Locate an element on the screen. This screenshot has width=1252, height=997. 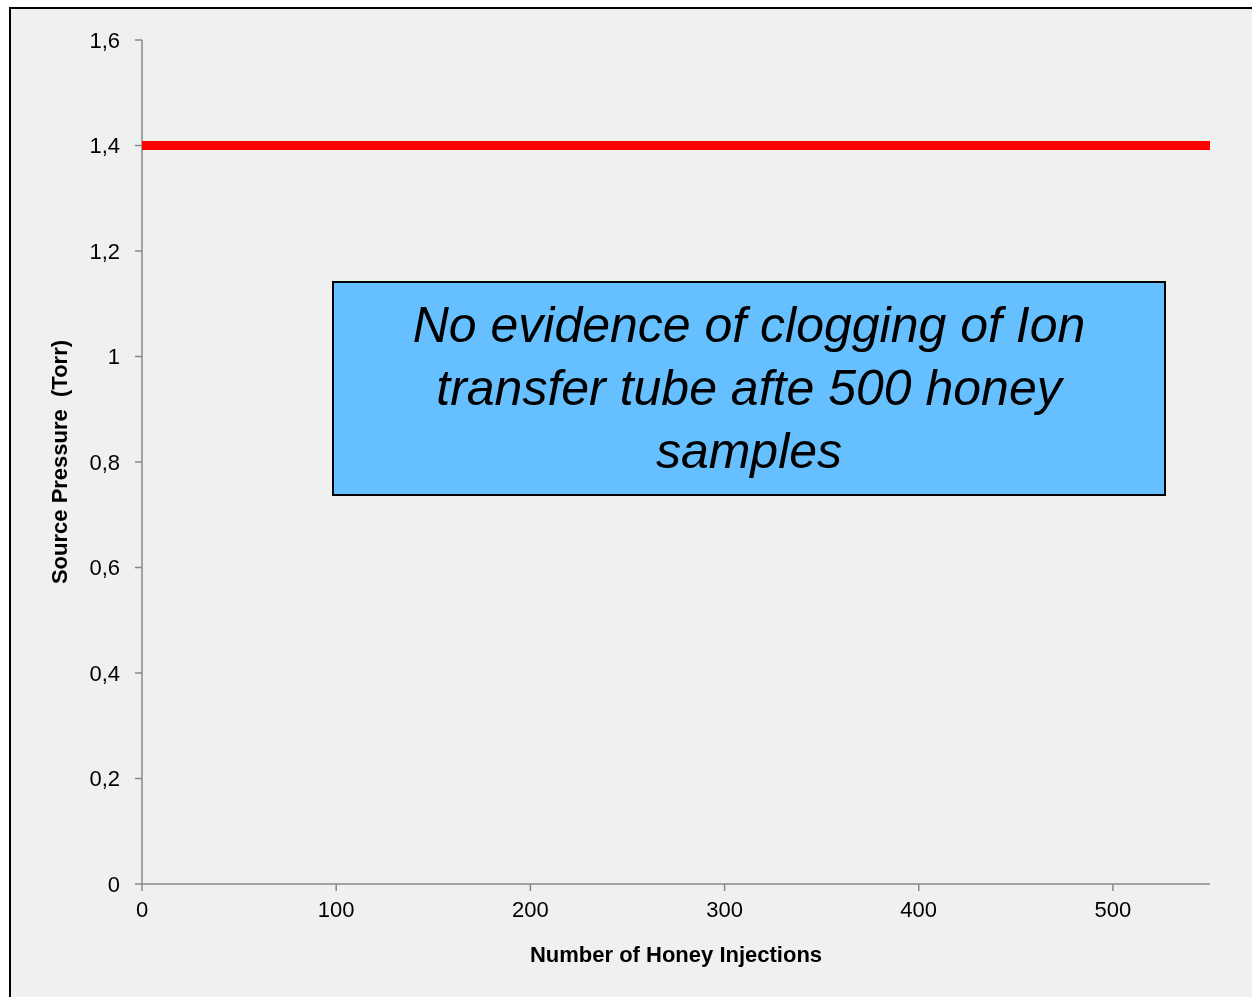
x-tick-label: 400 is located at coordinates (919, 909).